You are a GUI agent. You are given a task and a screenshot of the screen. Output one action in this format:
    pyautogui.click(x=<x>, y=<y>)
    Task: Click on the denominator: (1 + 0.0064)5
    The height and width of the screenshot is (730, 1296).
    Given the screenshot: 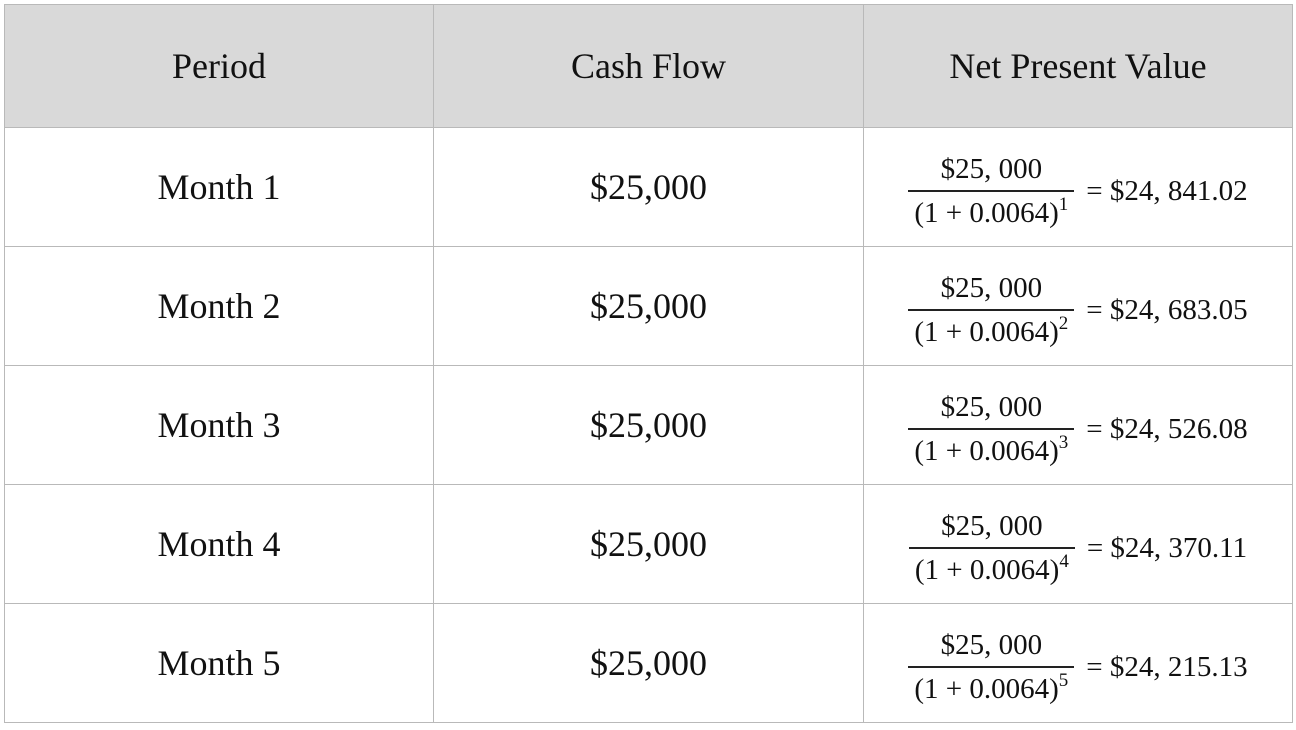 What is the action you would take?
    pyautogui.click(x=991, y=685)
    